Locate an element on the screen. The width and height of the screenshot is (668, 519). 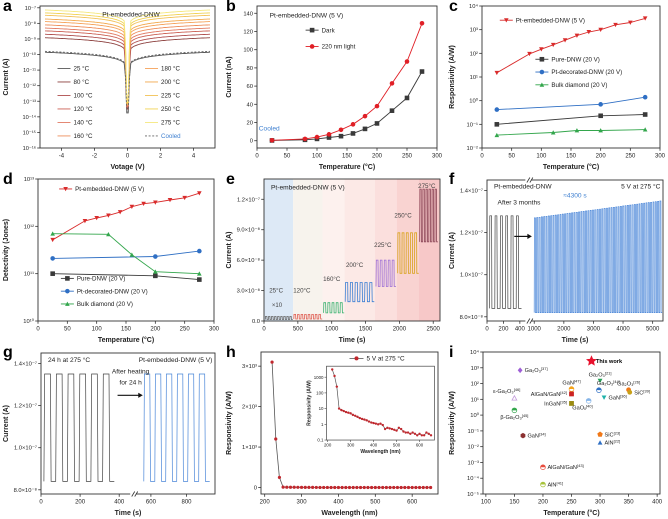
svg-text: 3.0×10⁻⁸ is located at coordinates (249, 291).